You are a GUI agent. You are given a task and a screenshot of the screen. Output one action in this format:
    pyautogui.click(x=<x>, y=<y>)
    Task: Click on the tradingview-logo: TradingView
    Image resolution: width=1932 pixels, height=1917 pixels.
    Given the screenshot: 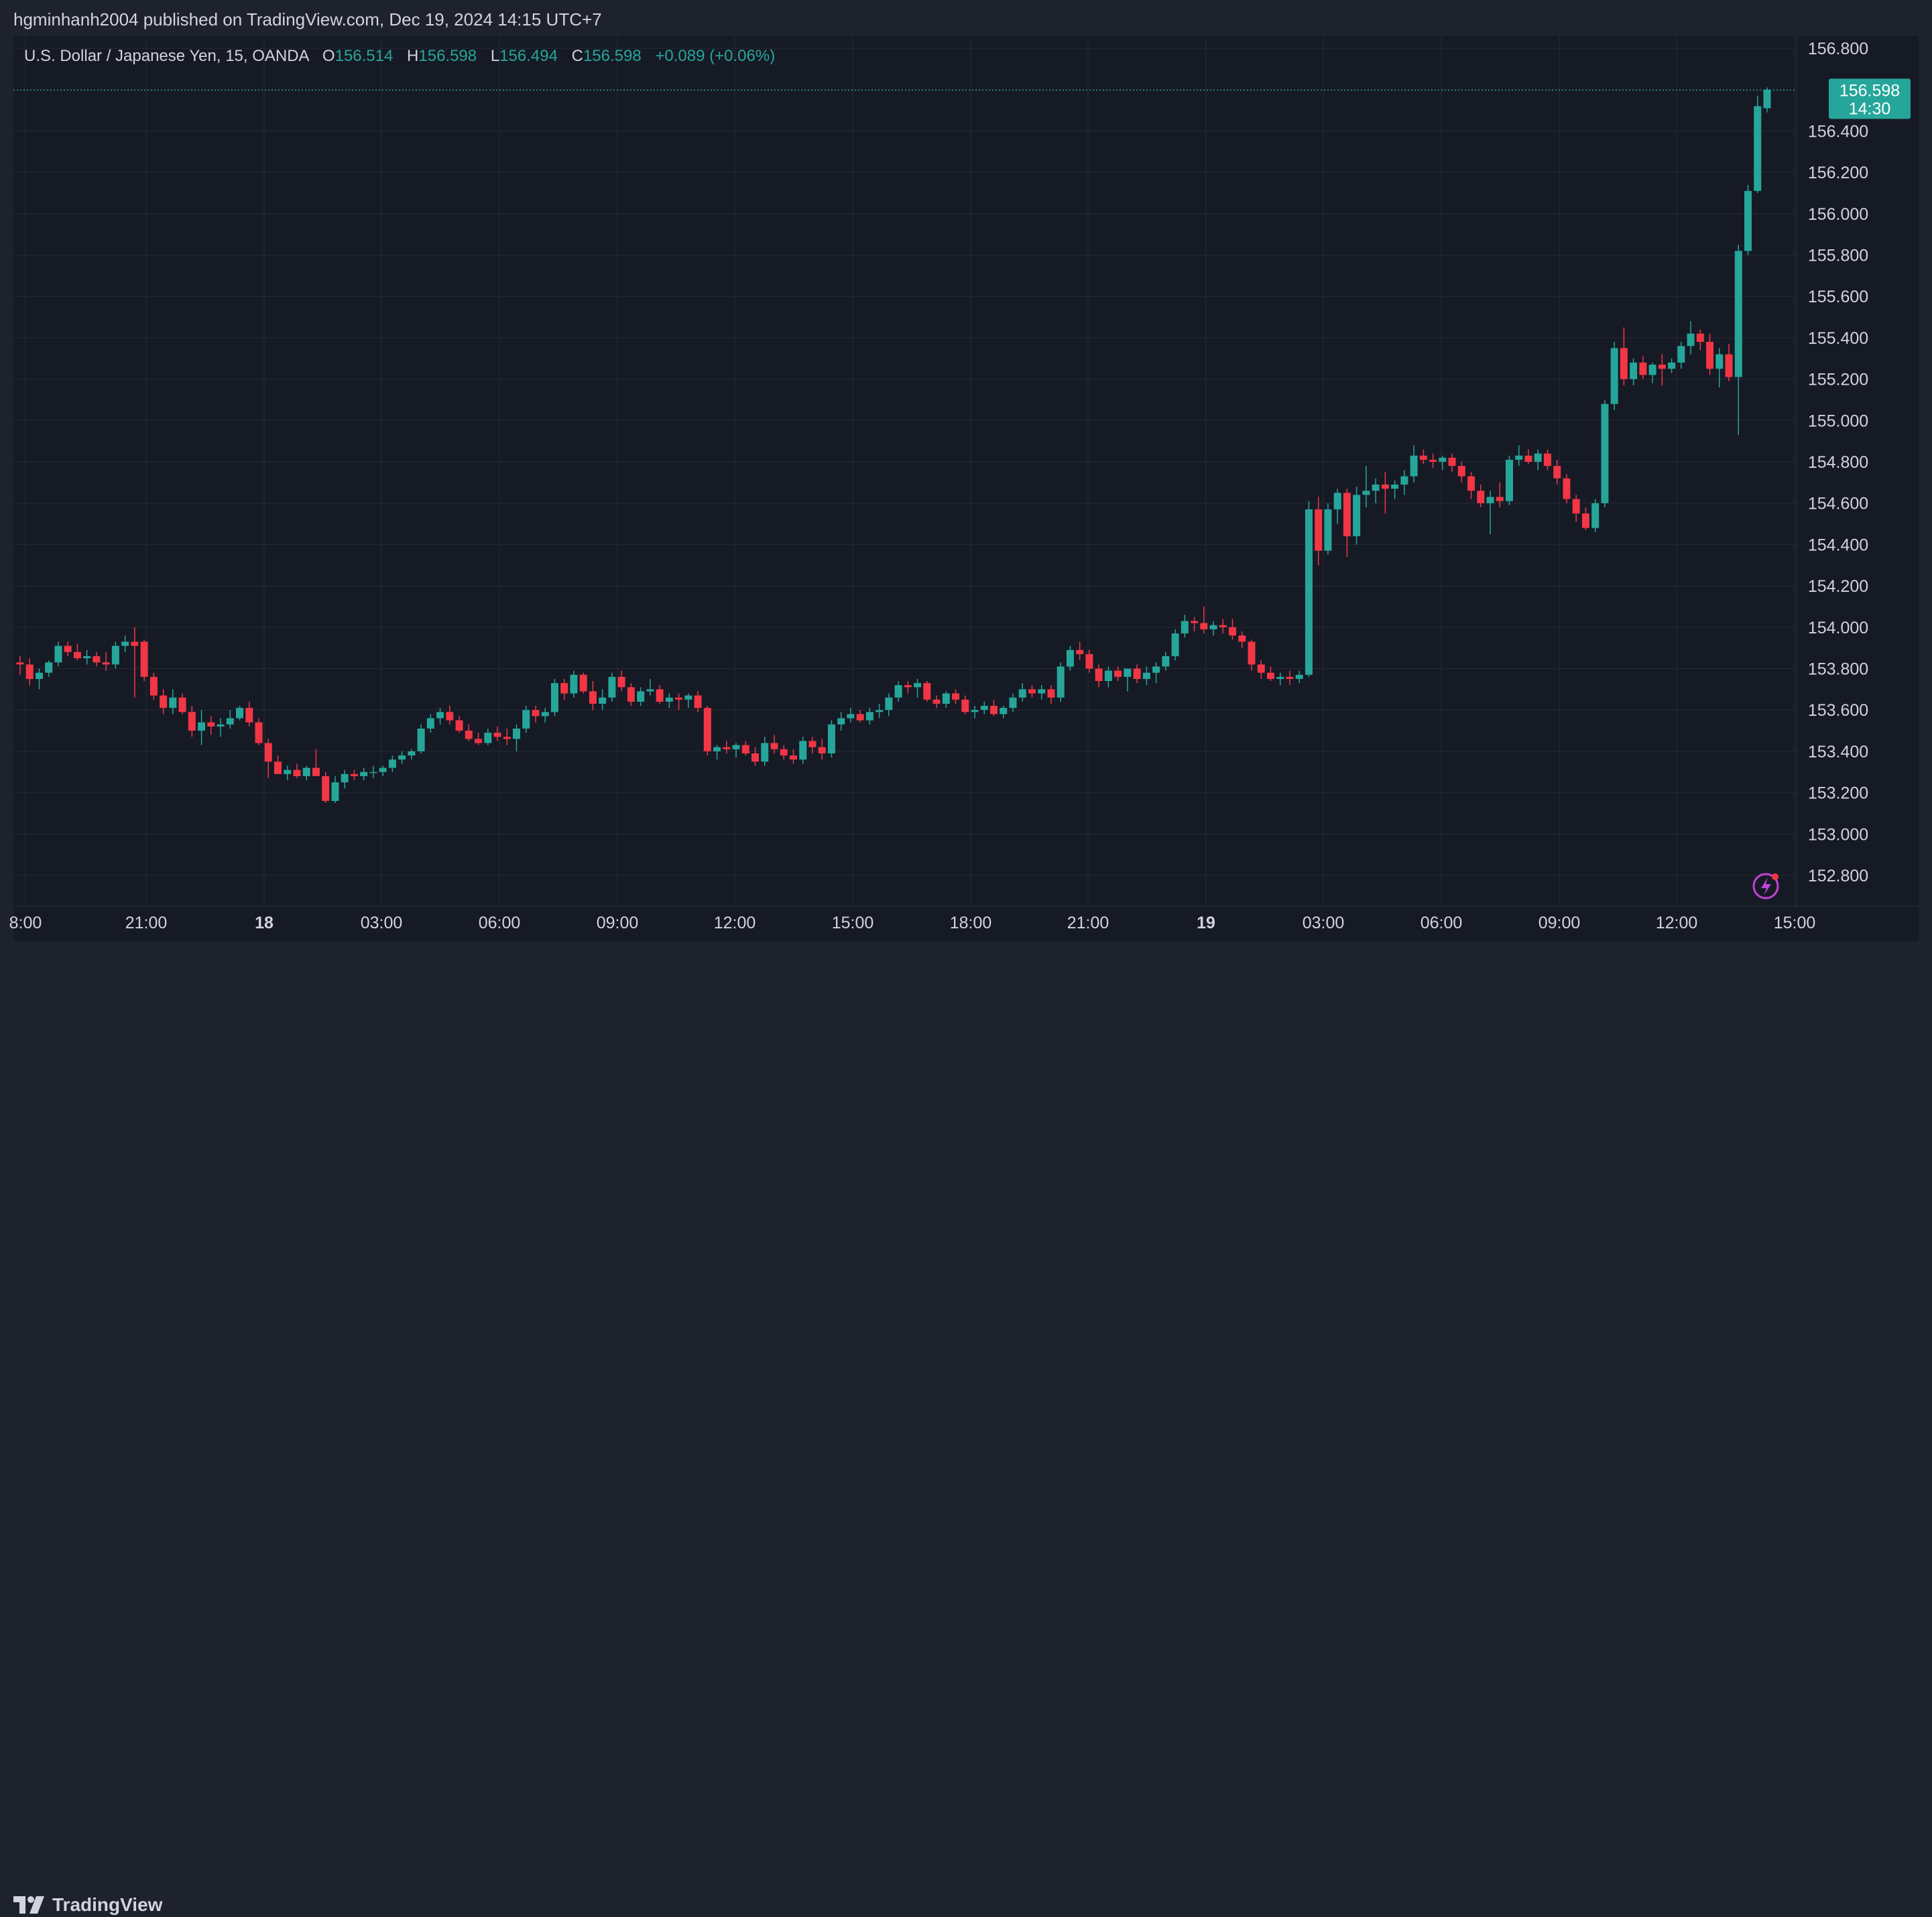 What is the action you would take?
    pyautogui.click(x=87, y=1905)
    